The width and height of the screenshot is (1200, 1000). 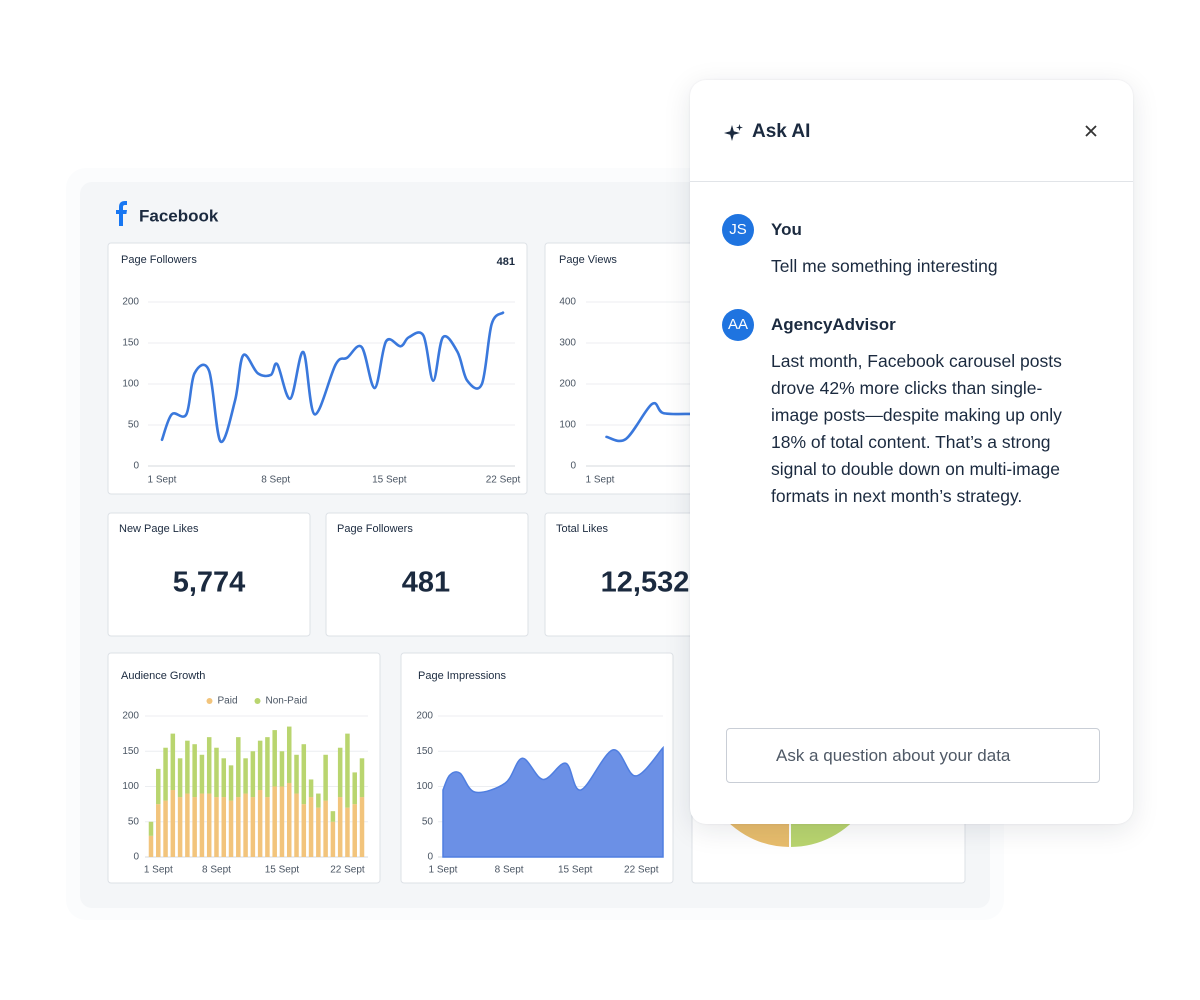 What do you see at coordinates (645, 583) in the screenshot?
I see `kpi-value: 12,532` at bounding box center [645, 583].